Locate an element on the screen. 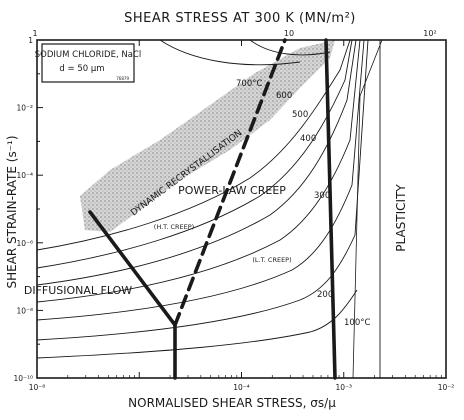 The image size is (464, 420). field-label-diffusional-flow: DIFFUSIONAL FLOW is located at coordinates (78, 290).